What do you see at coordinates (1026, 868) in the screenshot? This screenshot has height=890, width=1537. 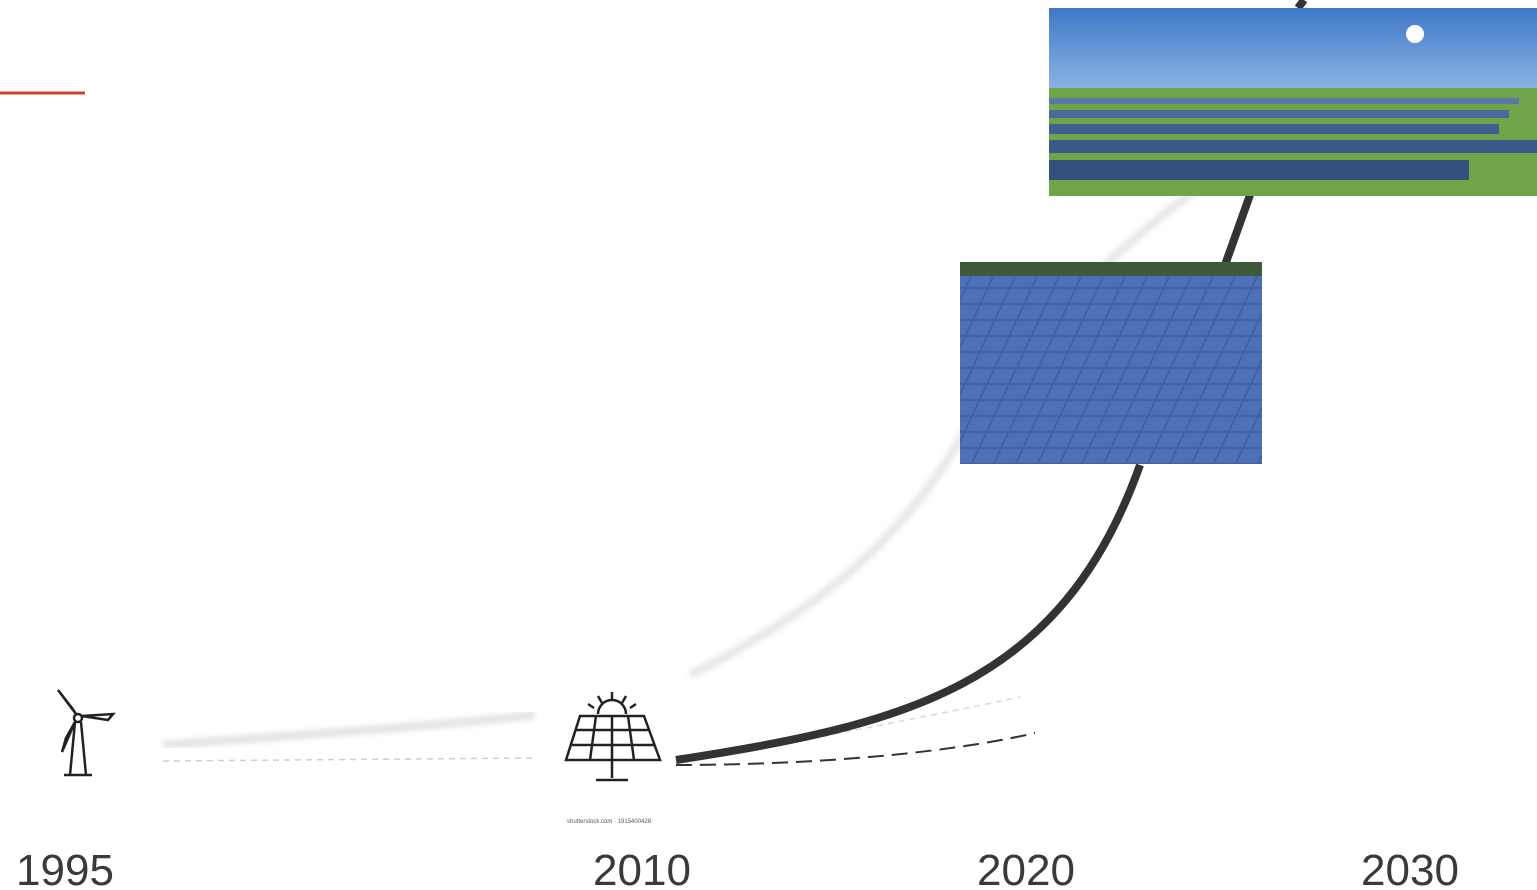 I see `year-label: 2020` at bounding box center [1026, 868].